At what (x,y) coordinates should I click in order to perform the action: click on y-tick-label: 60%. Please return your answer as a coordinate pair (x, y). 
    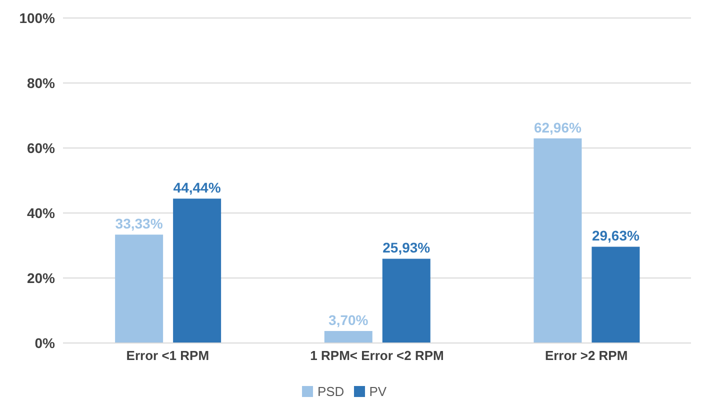
    Looking at the image, I should click on (41, 148).